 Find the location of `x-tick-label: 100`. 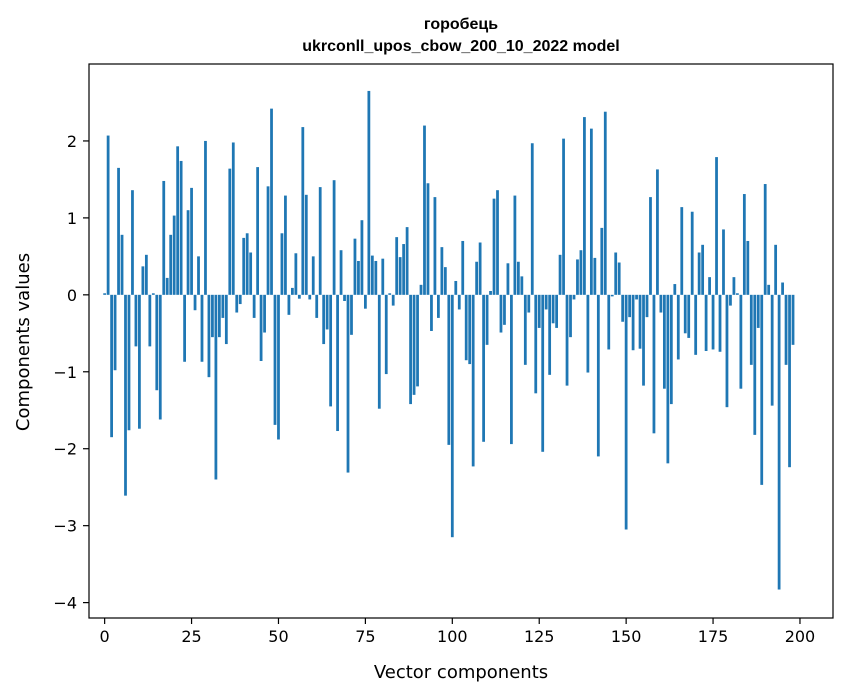

x-tick-label: 100 is located at coordinates (452, 636).